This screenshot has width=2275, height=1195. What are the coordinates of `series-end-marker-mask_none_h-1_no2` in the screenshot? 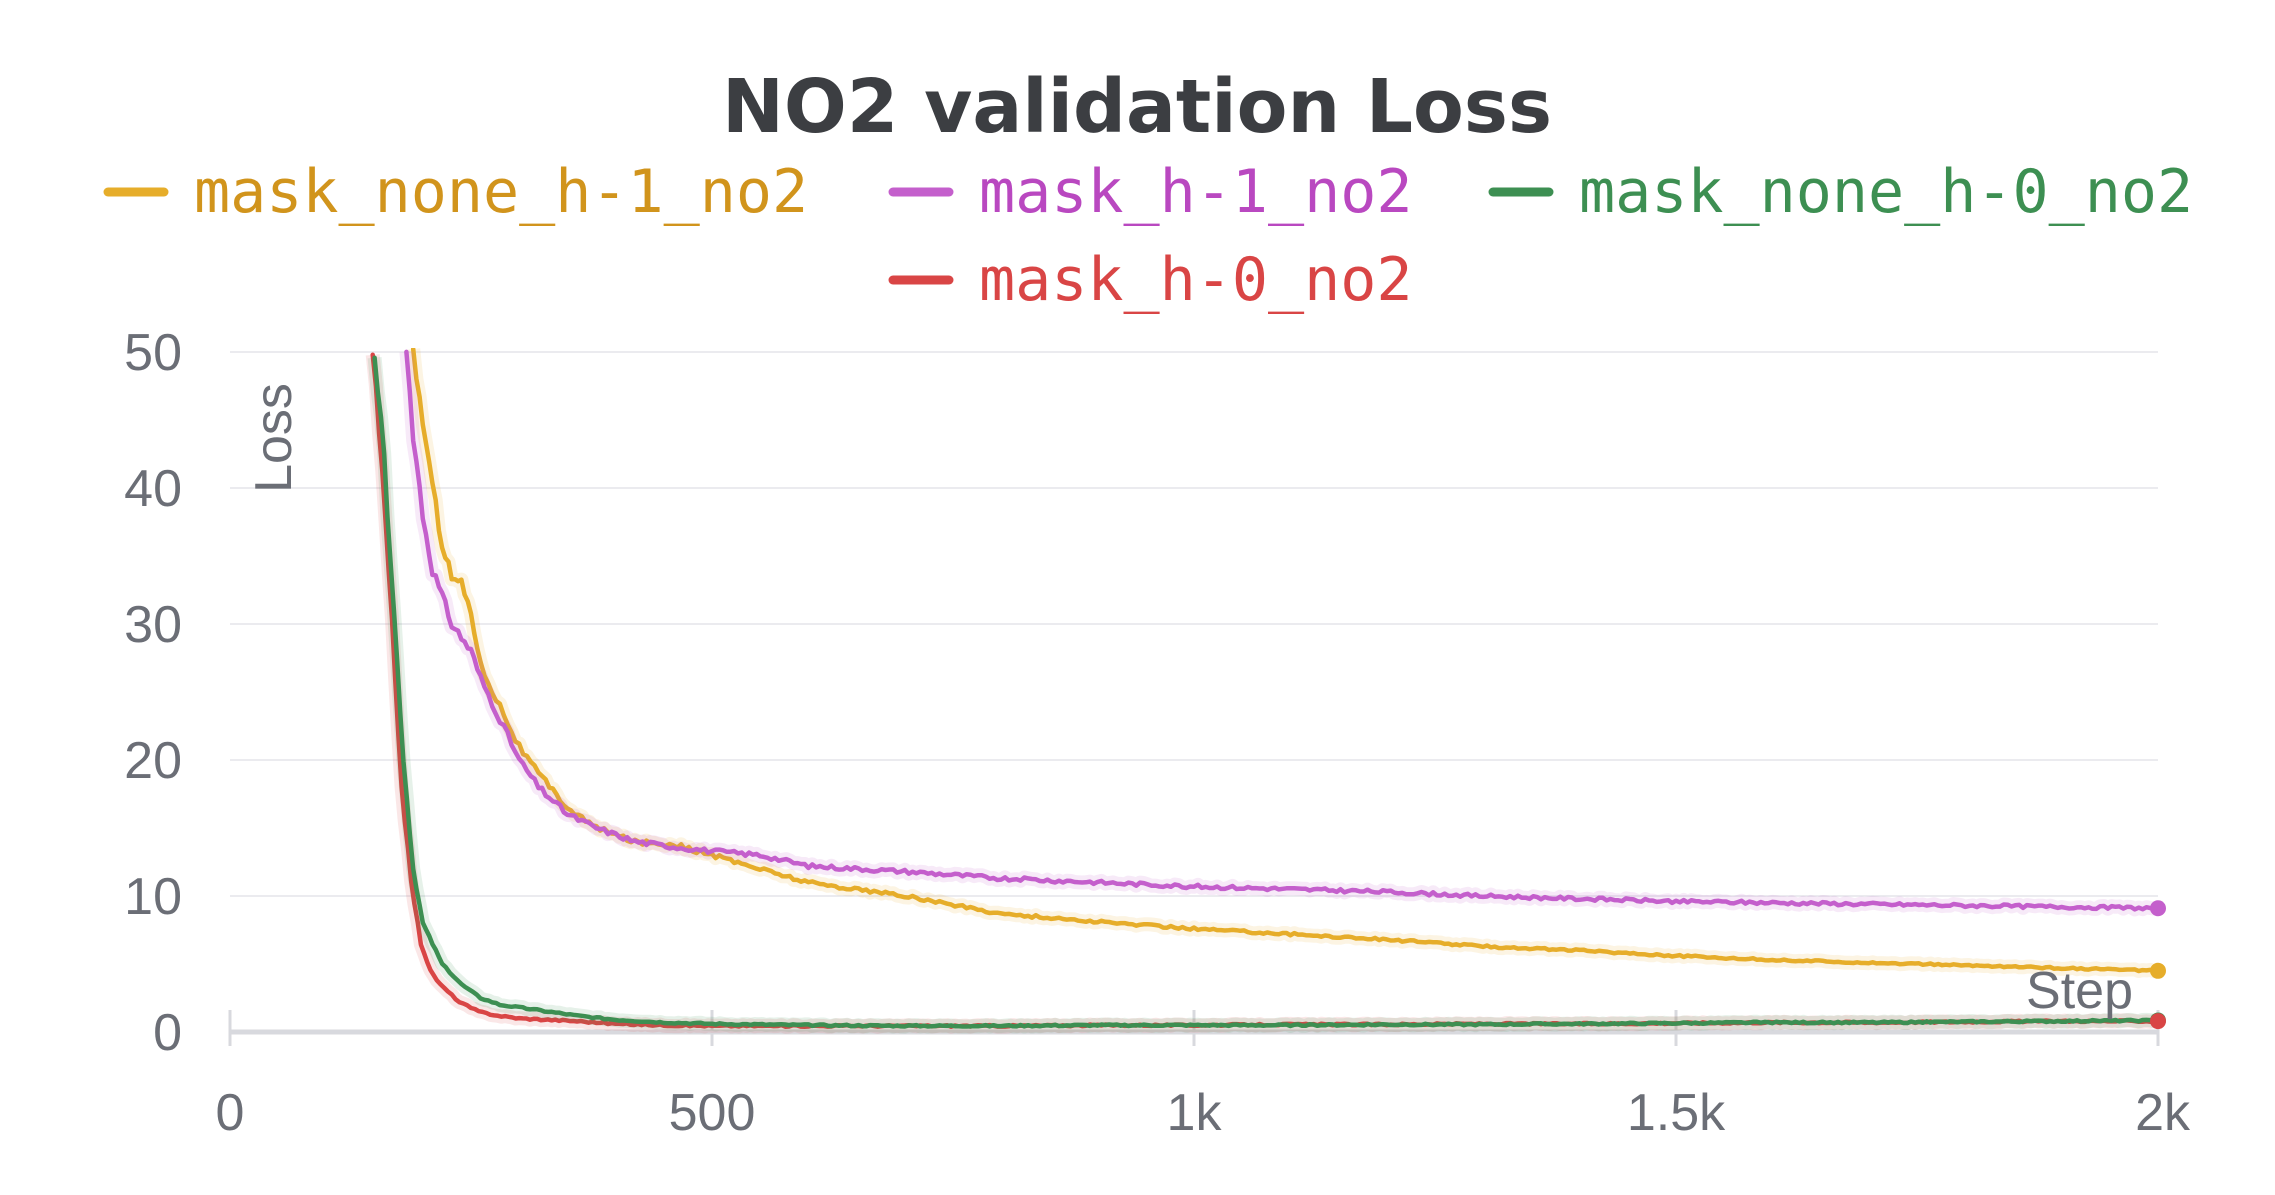 It's located at (2158, 970).